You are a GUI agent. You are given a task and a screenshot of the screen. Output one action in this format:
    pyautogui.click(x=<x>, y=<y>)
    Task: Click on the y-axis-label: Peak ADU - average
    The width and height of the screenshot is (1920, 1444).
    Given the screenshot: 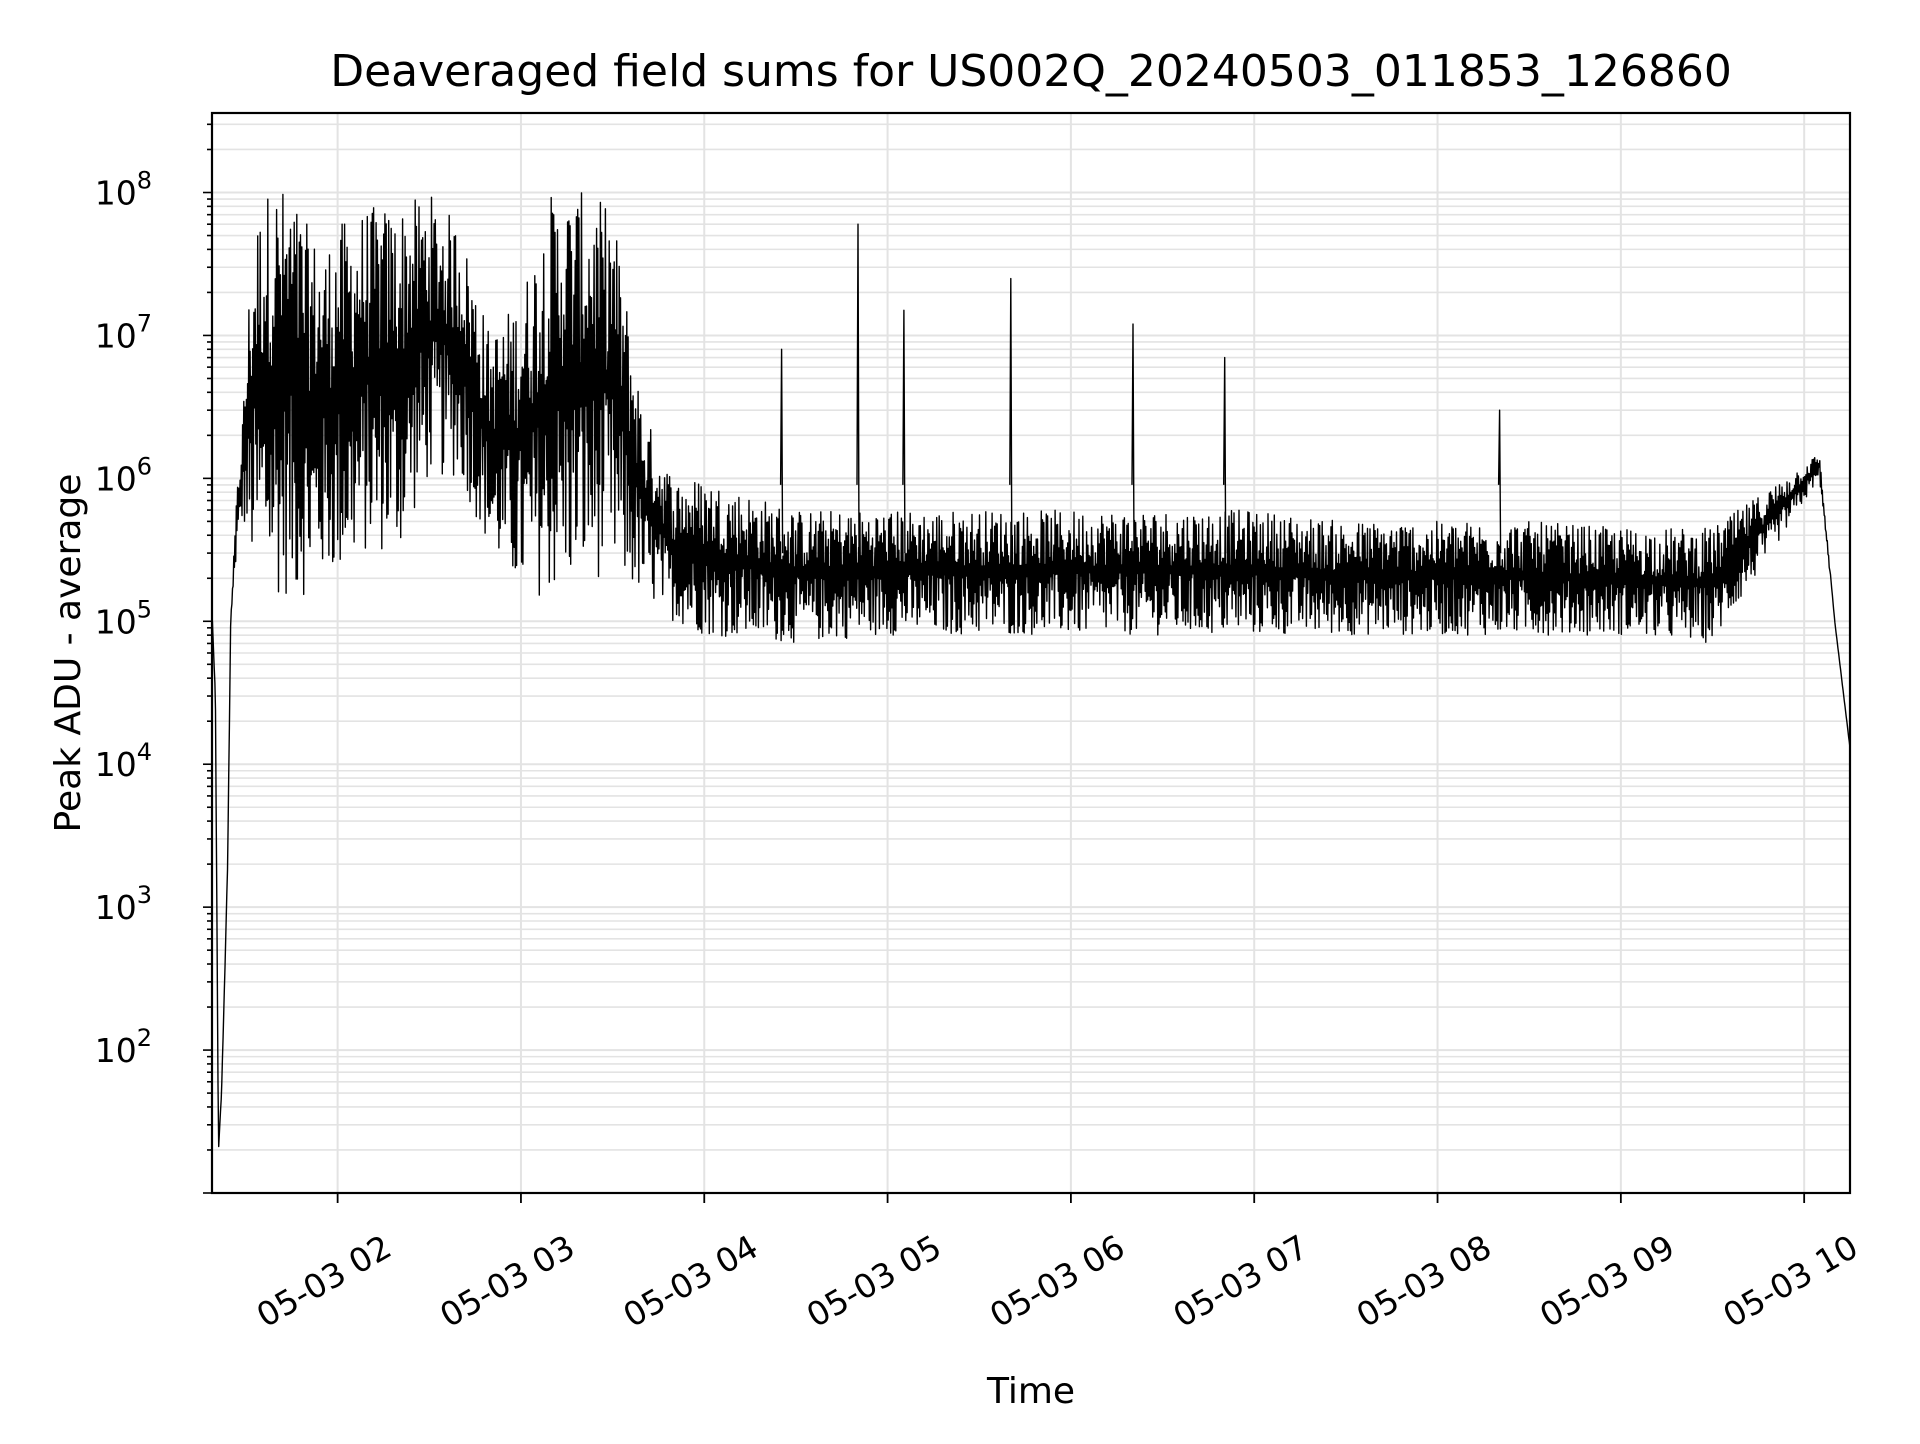 What is the action you would take?
    pyautogui.click(x=68, y=653)
    